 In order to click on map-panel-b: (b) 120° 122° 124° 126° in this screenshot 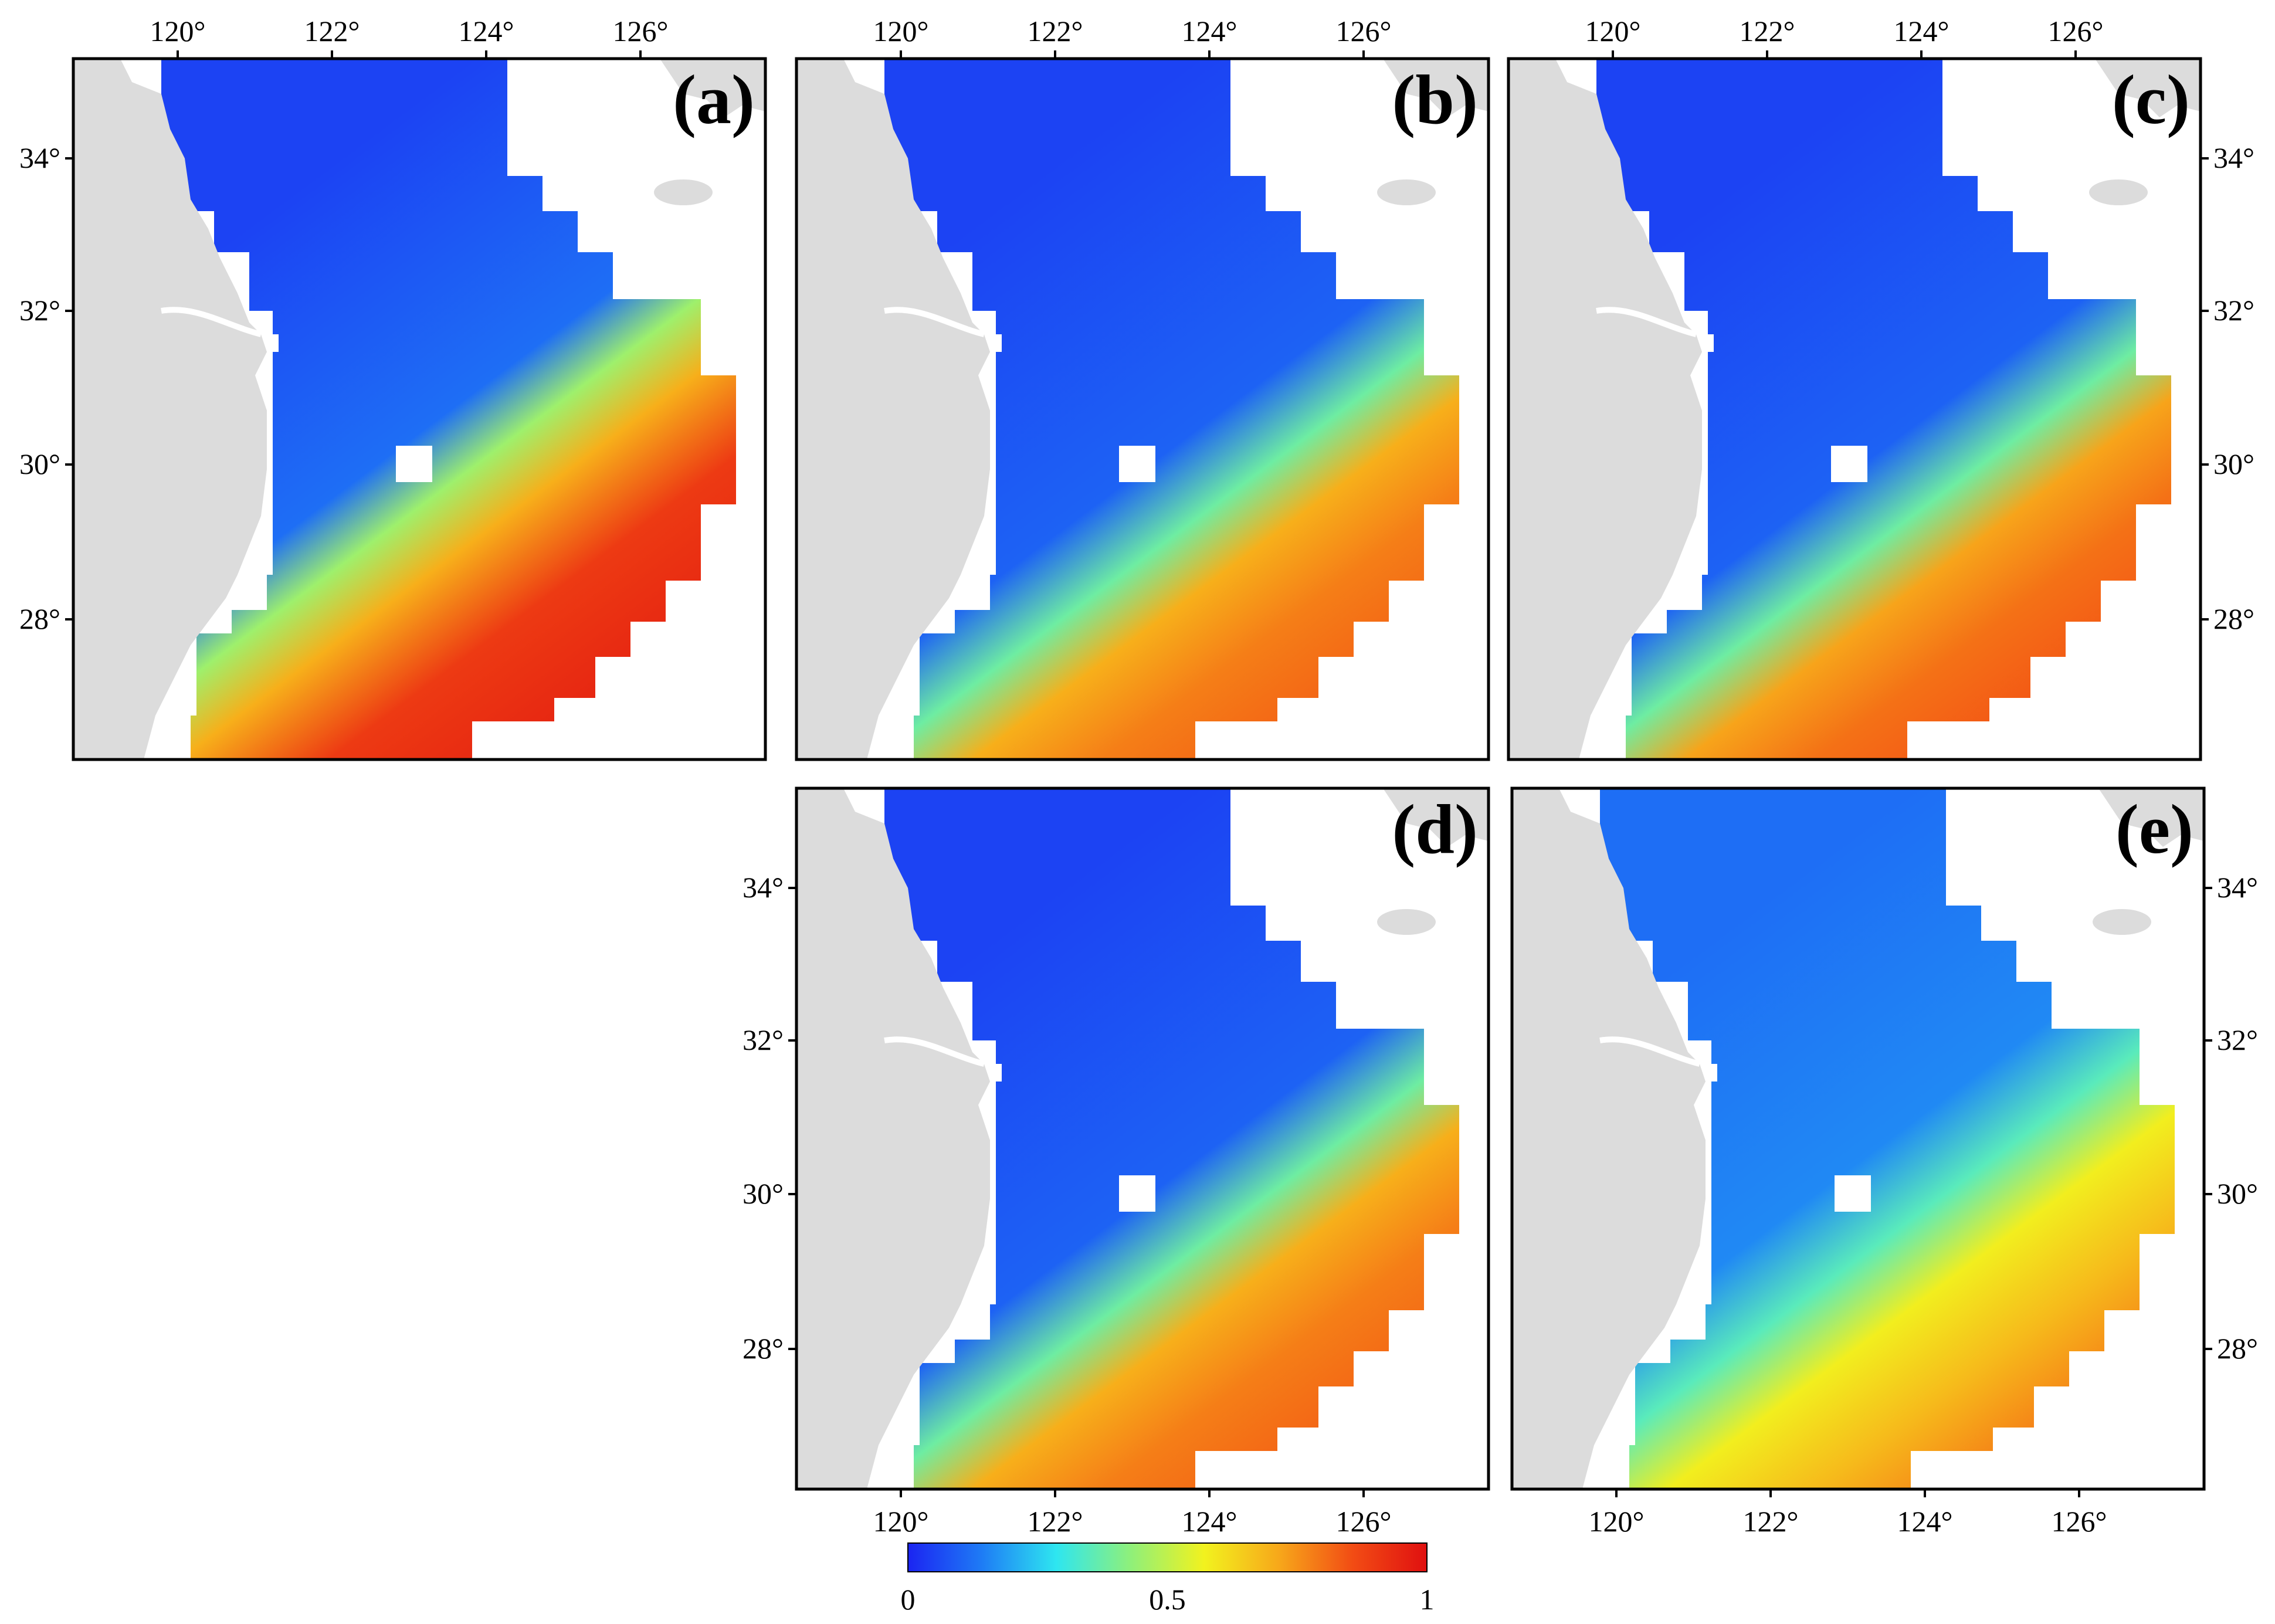, I will do `click(1142, 388)`.